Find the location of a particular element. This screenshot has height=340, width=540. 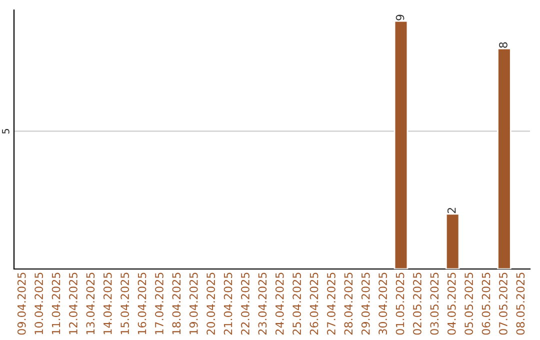

x-tick-label: 02.05.2025 is located at coordinates (417, 303).